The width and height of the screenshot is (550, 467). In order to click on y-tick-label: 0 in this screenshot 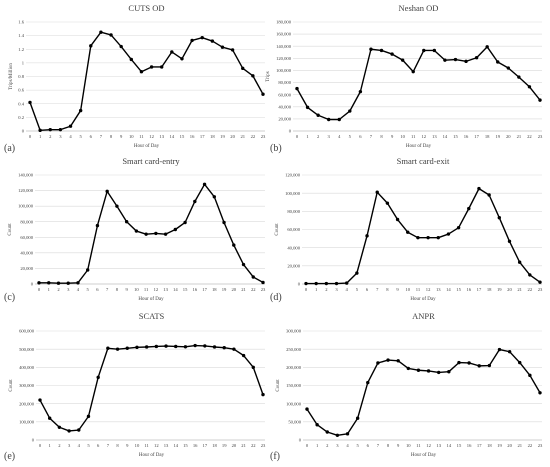, I will do `click(299, 284)`.